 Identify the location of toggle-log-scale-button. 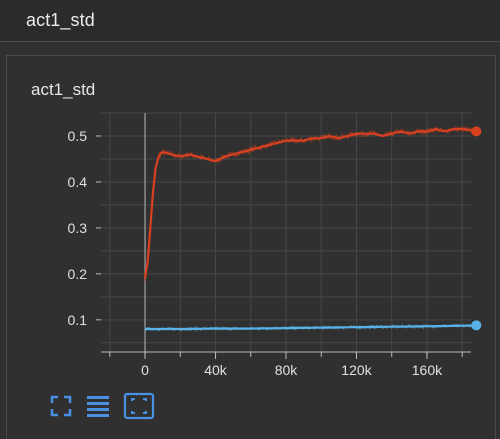
(98, 406).